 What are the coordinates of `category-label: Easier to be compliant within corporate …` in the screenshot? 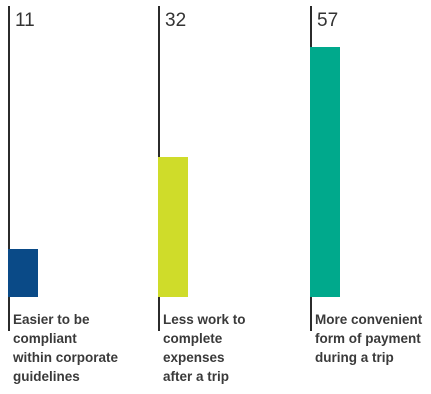 It's located at (66, 348).